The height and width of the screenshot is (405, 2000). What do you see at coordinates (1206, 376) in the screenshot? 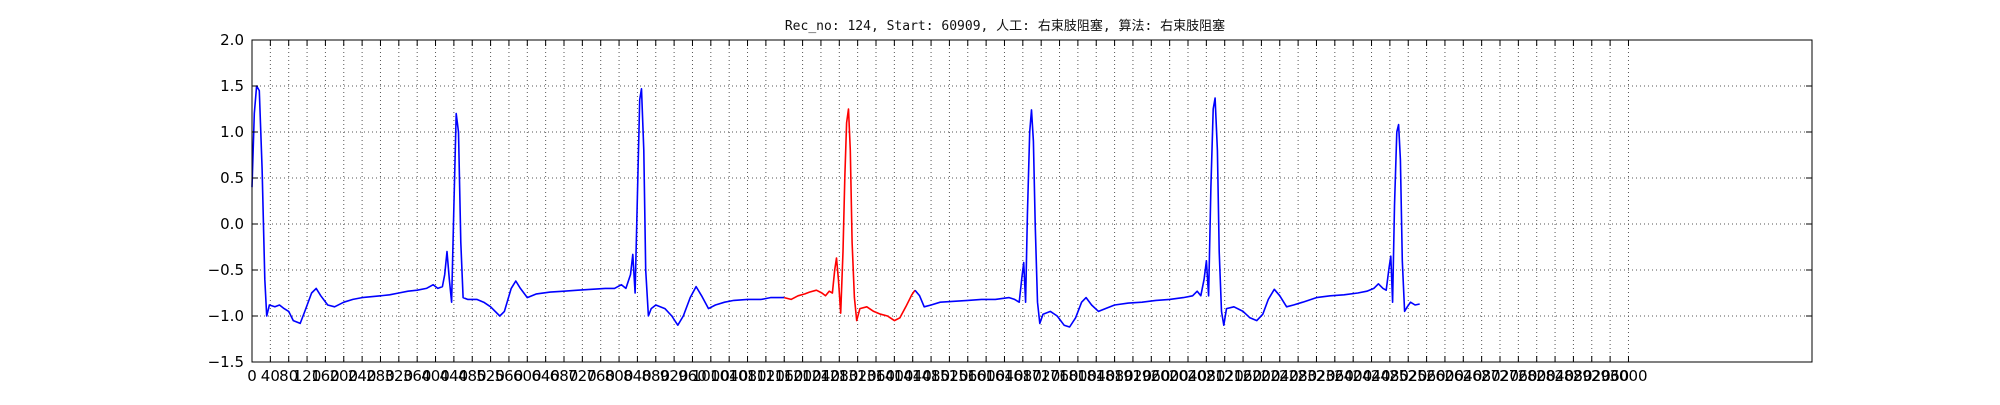
I see `x-tick-label: 2080` at bounding box center [1206, 376].